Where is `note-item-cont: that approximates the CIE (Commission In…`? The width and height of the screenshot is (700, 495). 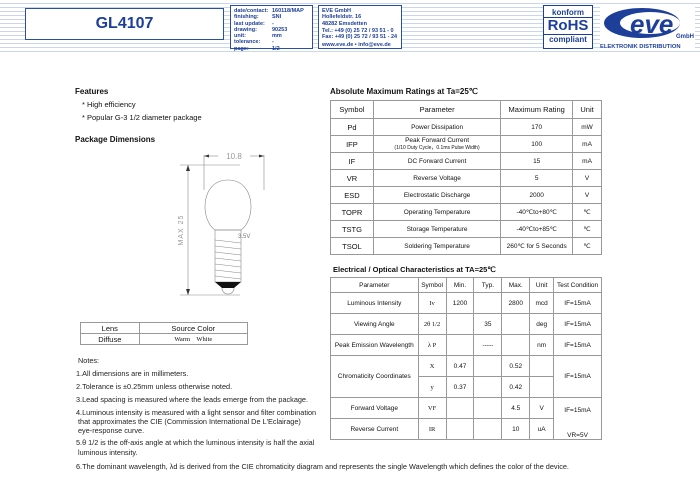
note-item-cont: that approximates the CIE (Commission In… is located at coordinates (189, 421).